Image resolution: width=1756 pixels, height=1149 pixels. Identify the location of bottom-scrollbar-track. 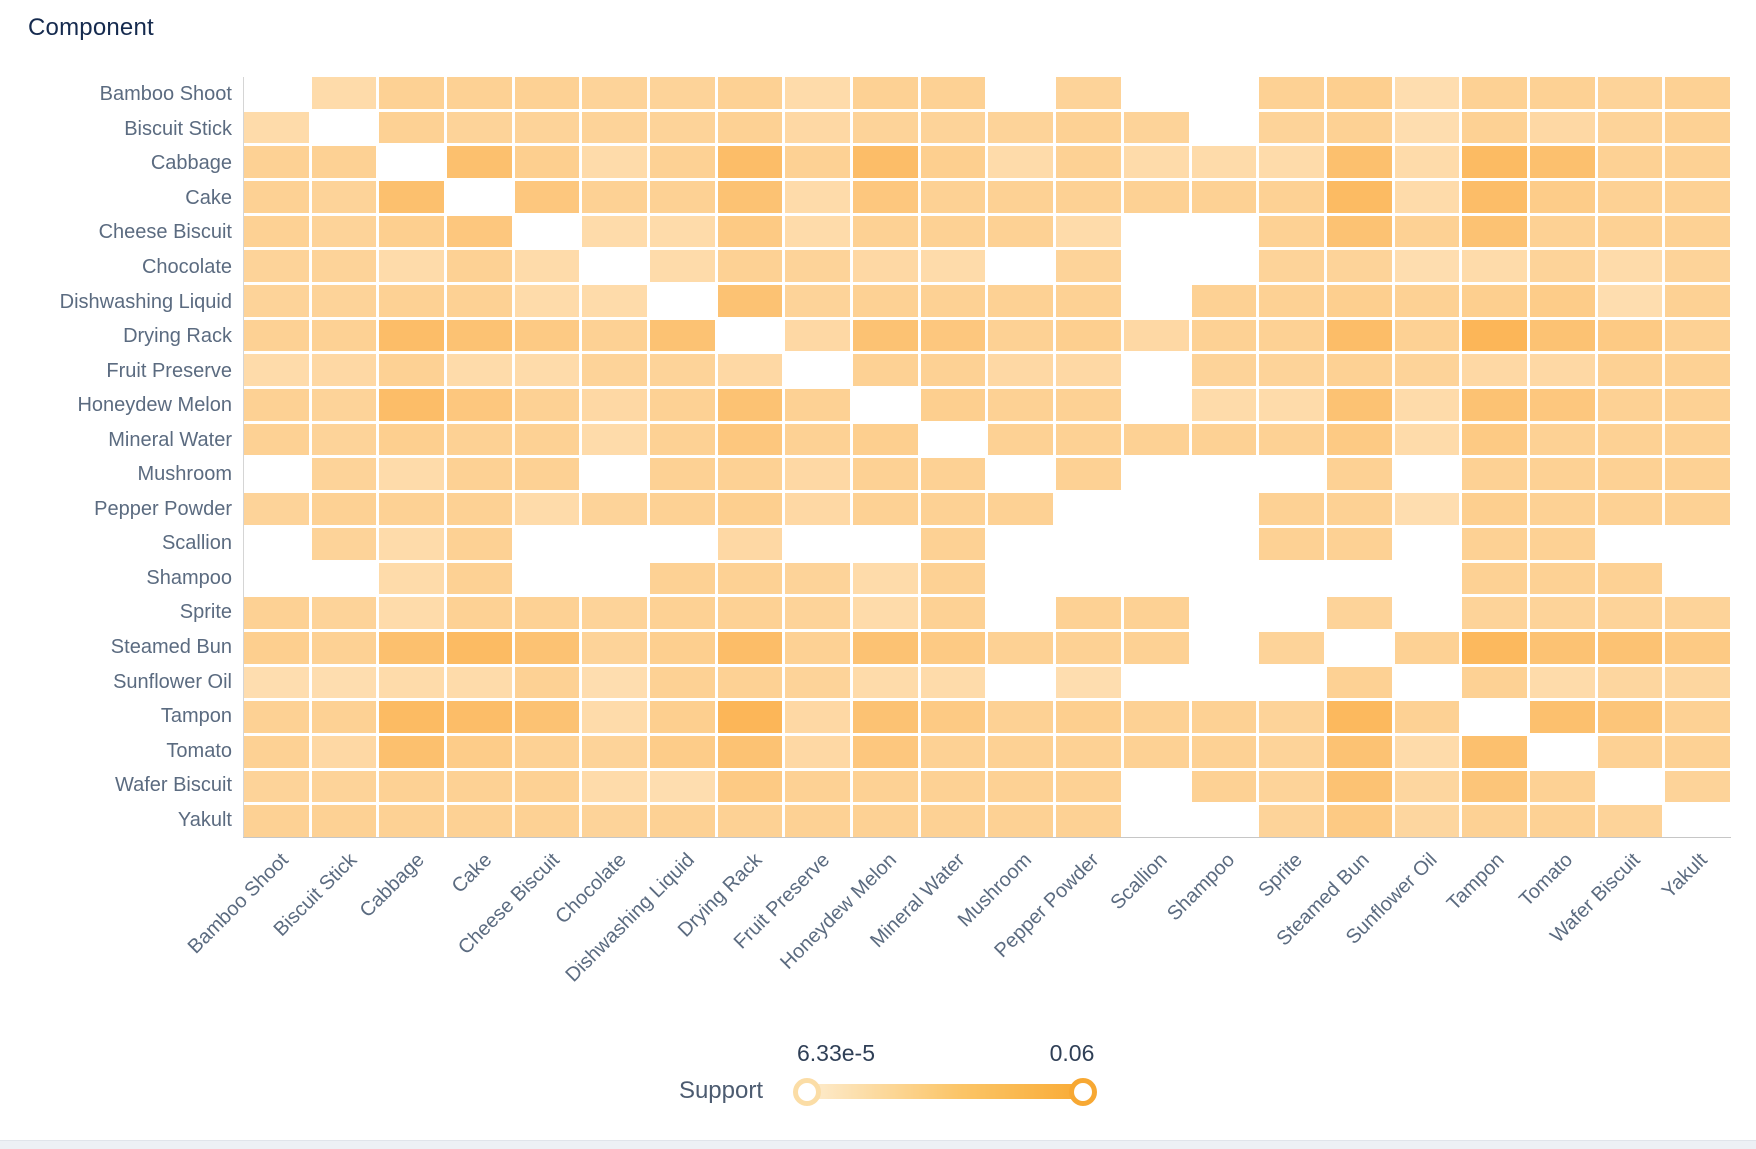
(878, 1144).